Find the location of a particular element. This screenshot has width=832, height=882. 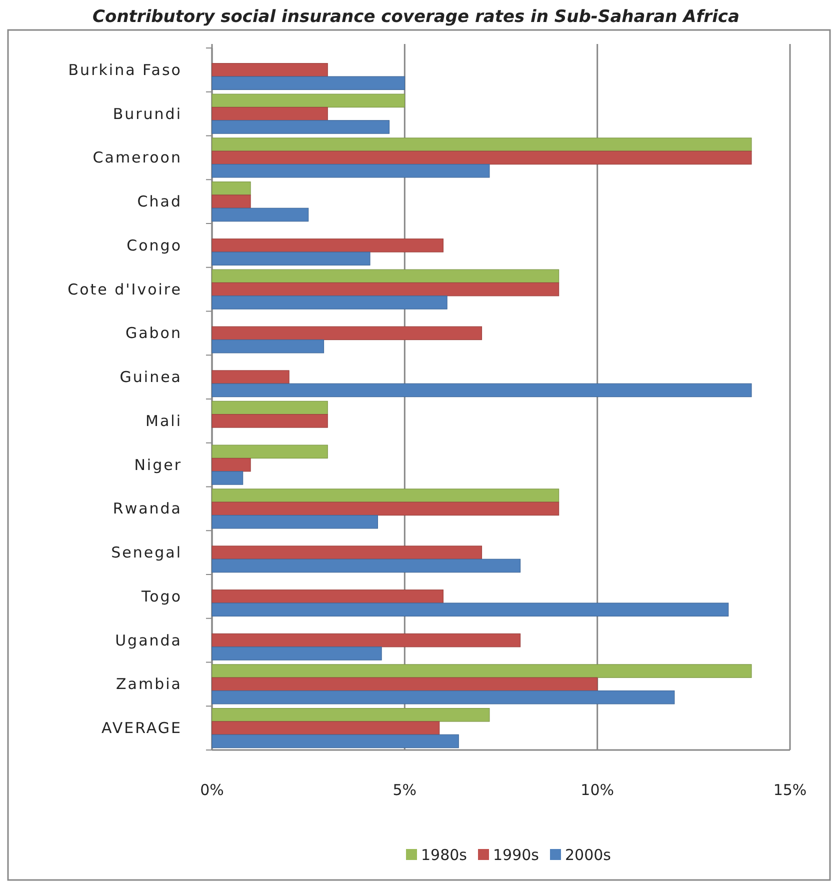

y-tick-label: Cameroon is located at coordinates (137, 157).